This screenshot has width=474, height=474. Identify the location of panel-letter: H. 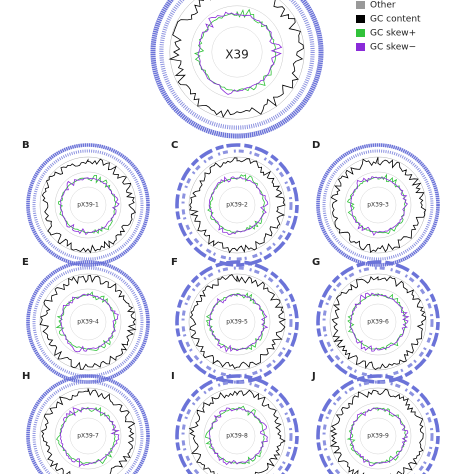
(26, 376).